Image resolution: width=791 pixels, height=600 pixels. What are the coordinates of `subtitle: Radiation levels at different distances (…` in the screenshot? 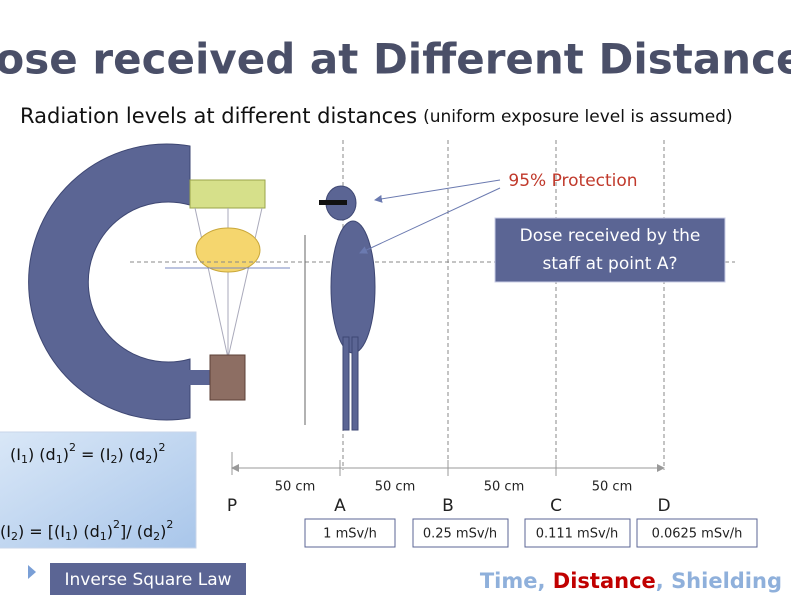 It's located at (376, 116).